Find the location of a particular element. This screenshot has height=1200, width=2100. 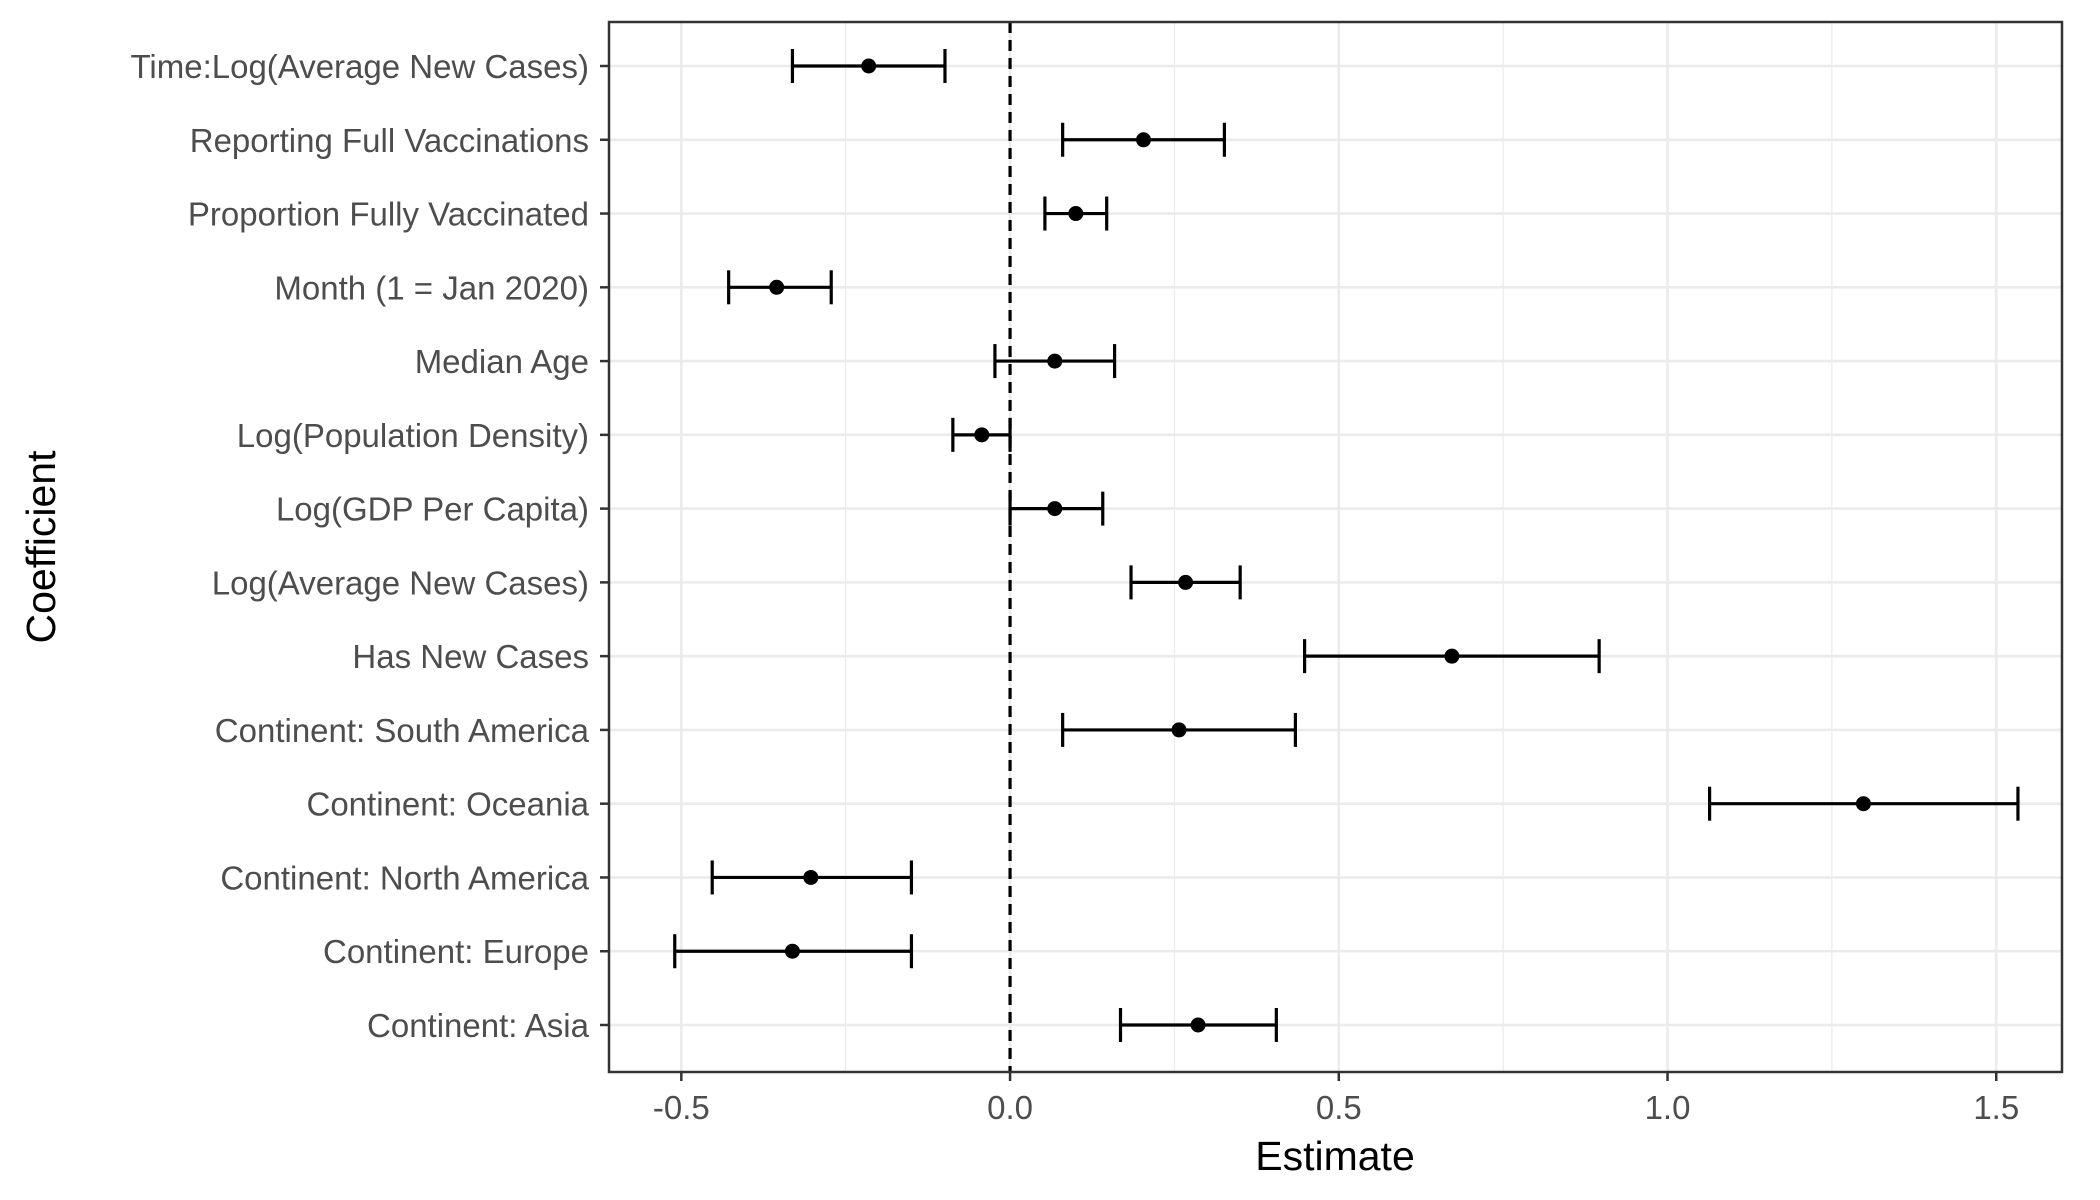

y-tick-label: Log(Average New Cases) is located at coordinates (400, 582).